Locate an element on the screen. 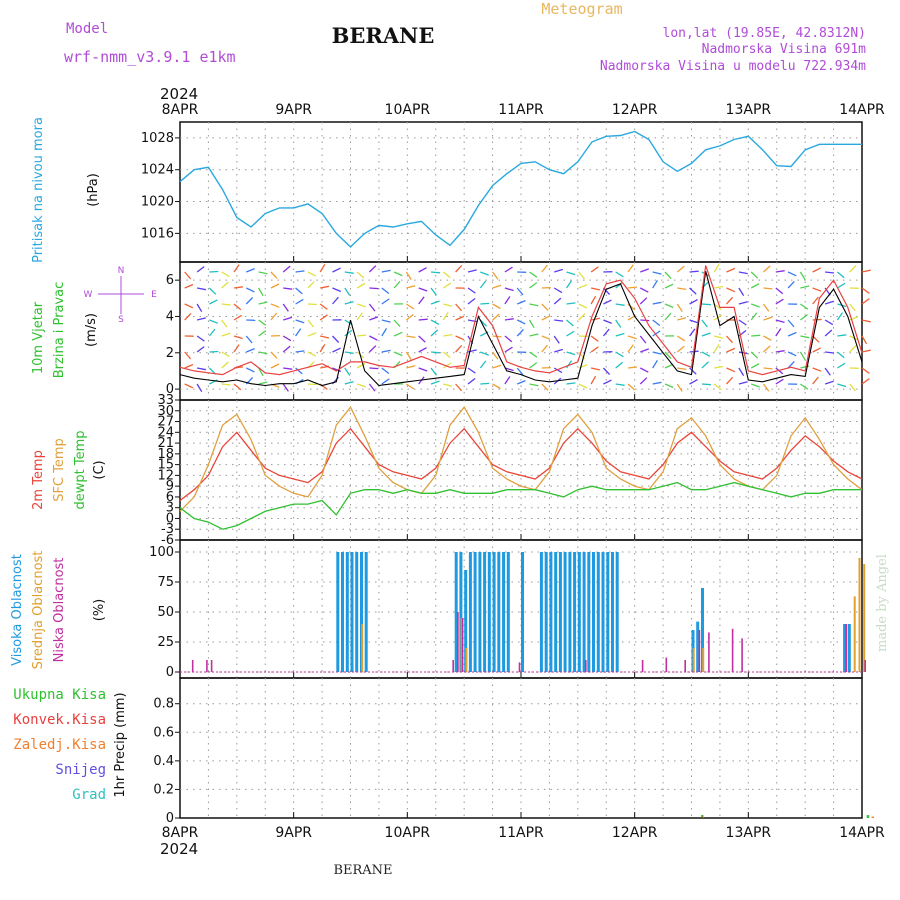 Image resolution: width=900 pixels, height=900 pixels. top-day-label: 11APR is located at coordinates (521, 110).